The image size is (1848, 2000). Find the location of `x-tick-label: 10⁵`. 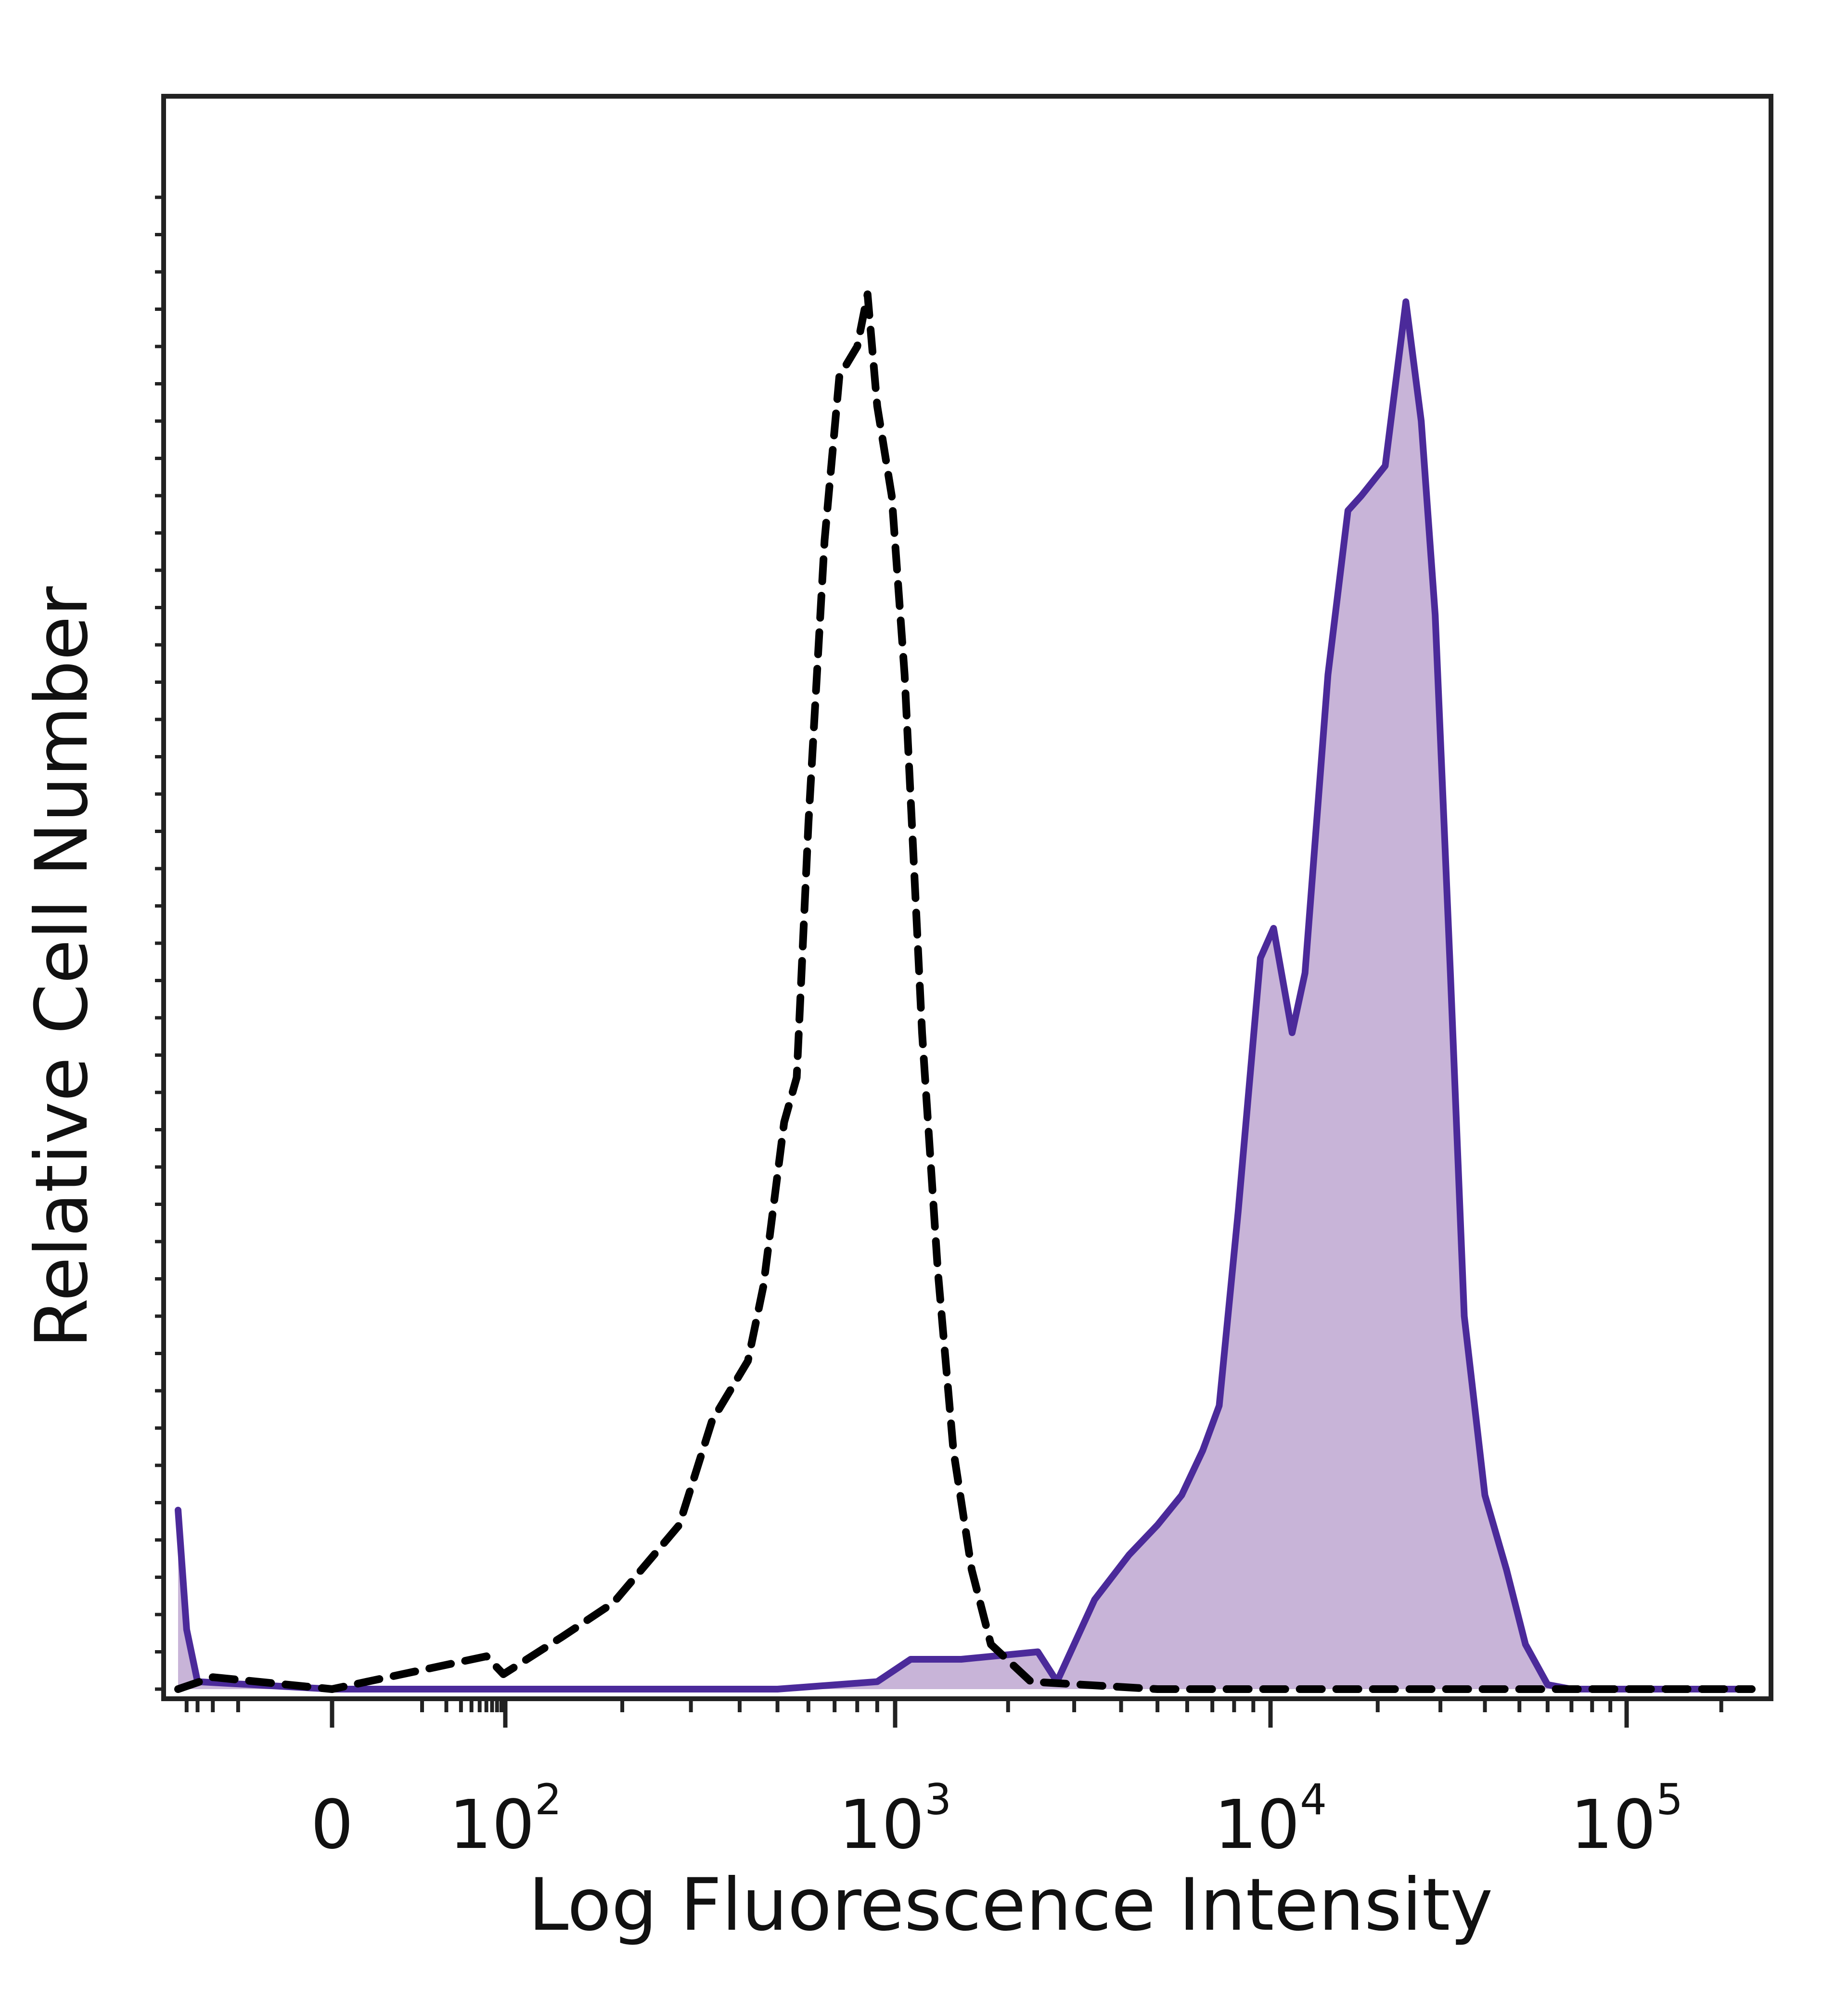

x-tick-label: 10⁵ is located at coordinates (1626, 1819).